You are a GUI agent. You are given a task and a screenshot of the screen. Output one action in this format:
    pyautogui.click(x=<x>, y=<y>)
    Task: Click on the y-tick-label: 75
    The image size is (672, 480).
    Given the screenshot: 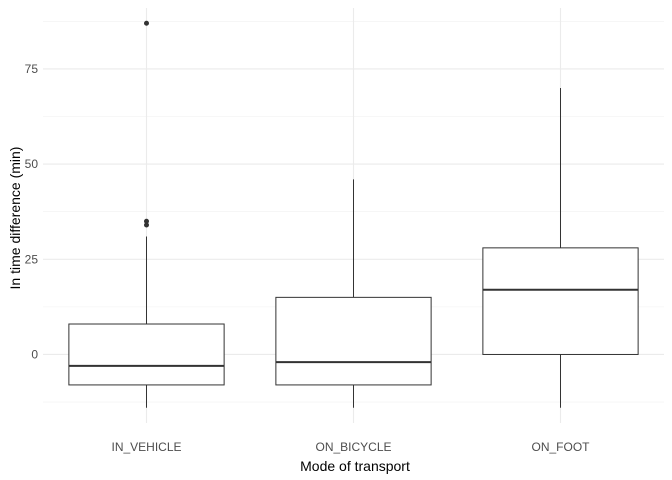 What is the action you would take?
    pyautogui.click(x=32, y=69)
    